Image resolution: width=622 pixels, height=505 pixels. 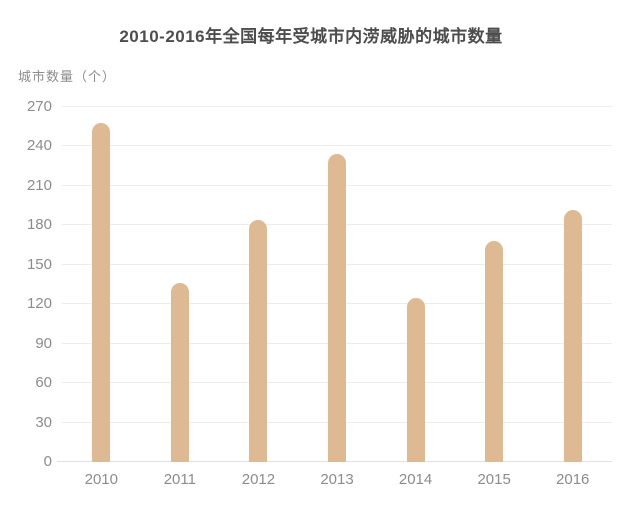 I want to click on bar-2012, so click(x=258, y=341).